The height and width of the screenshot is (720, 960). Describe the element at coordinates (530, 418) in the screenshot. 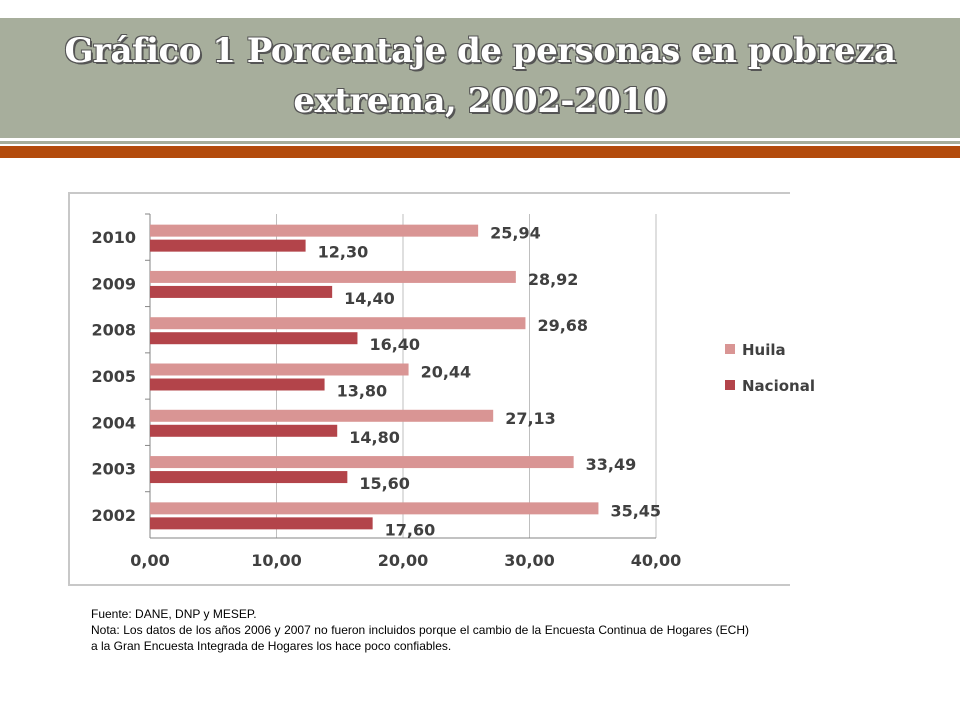

I see `data-label-huila: 27,13` at that location.